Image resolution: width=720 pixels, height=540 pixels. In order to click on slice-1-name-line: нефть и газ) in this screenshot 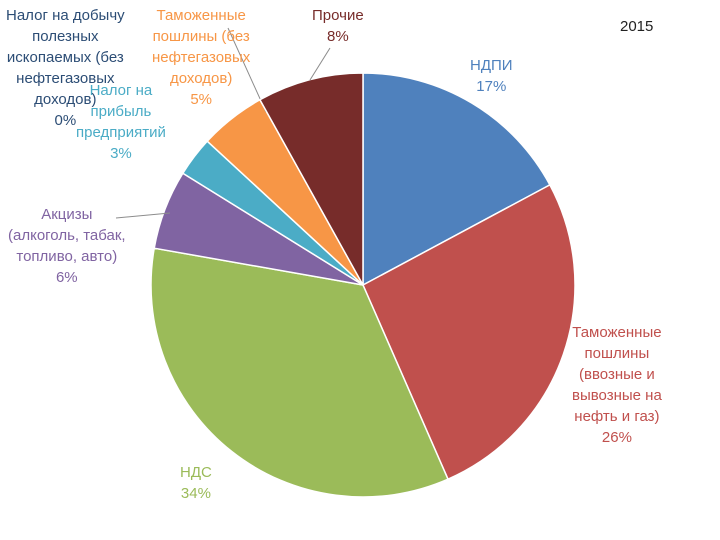, I will do `click(617, 416)`.